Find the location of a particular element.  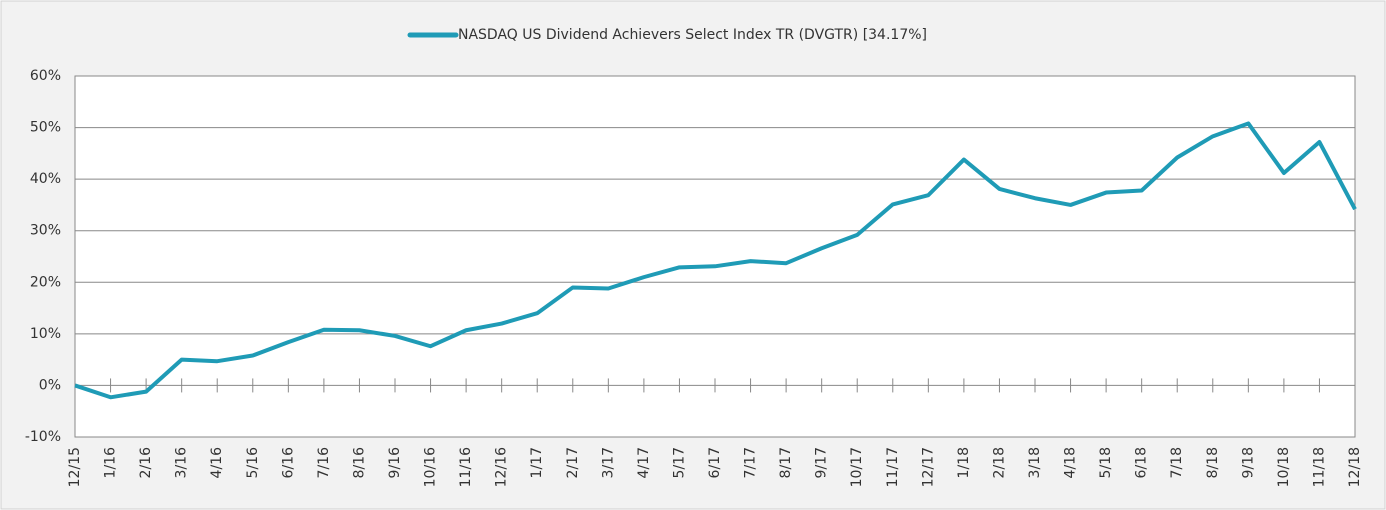

x-tick-label: 12/17 is located at coordinates (928, 467).